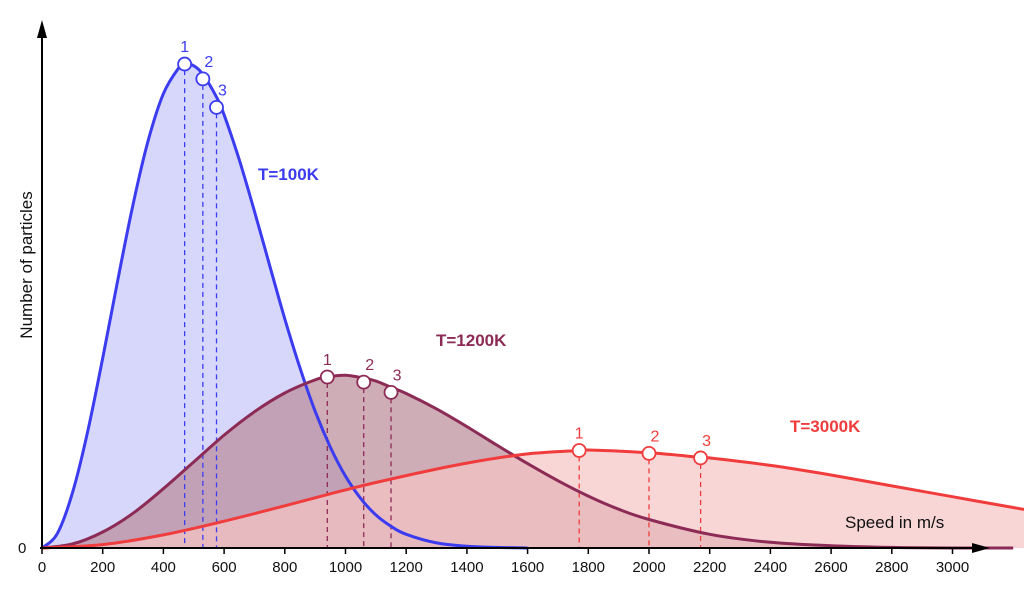  What do you see at coordinates (981, 548) in the screenshot?
I see `x-axis-arrow` at bounding box center [981, 548].